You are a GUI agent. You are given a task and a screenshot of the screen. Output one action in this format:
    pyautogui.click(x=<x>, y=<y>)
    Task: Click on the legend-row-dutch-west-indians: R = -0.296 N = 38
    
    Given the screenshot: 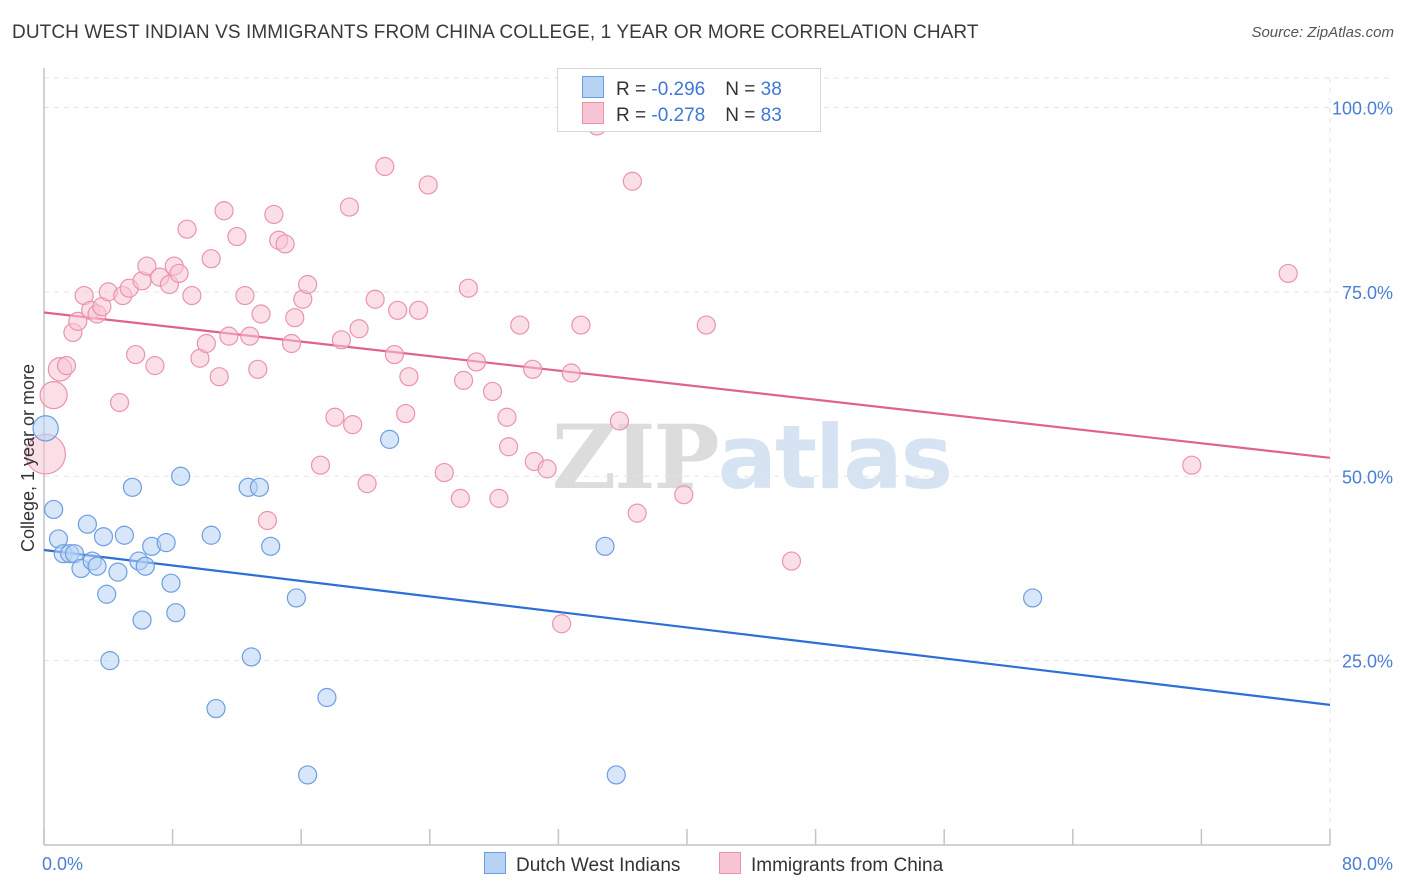 What is the action you would take?
    pyautogui.click(x=682, y=88)
    